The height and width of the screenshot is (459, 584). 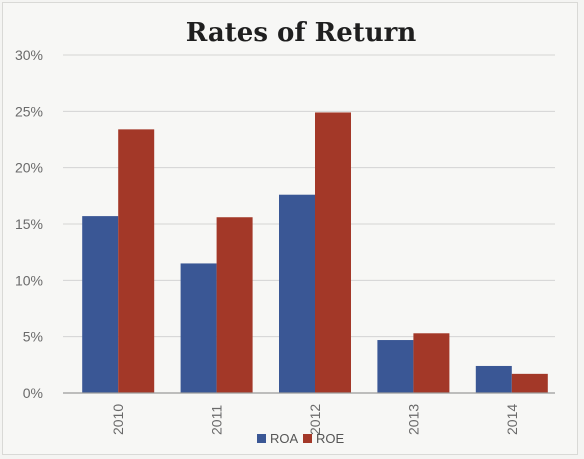 What do you see at coordinates (29, 280) in the screenshot?
I see `y-tick-label: 10%` at bounding box center [29, 280].